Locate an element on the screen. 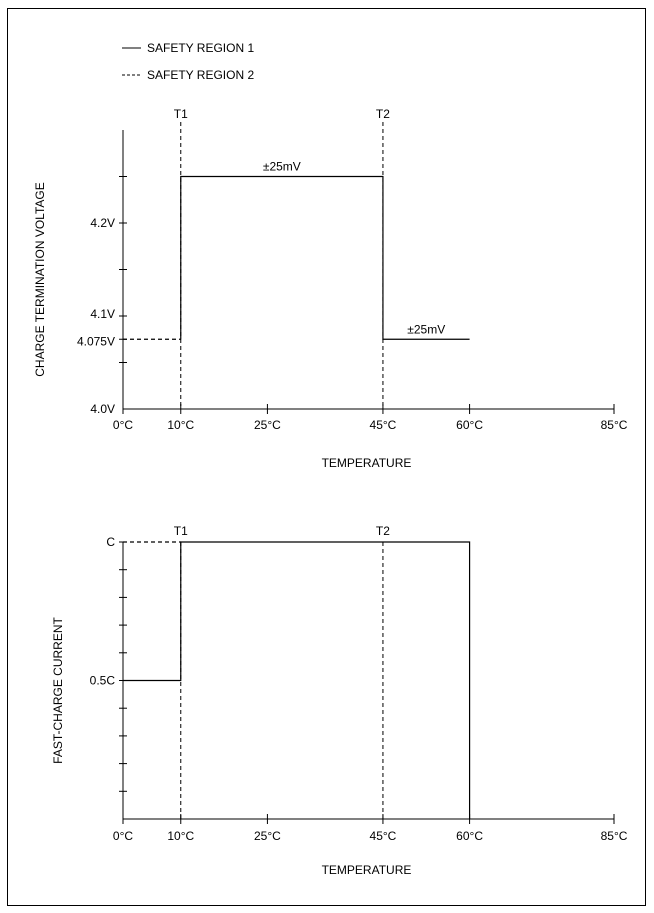  legend: SAFETY REGION 1 SAFETY REGION 2 is located at coordinates (188, 61).